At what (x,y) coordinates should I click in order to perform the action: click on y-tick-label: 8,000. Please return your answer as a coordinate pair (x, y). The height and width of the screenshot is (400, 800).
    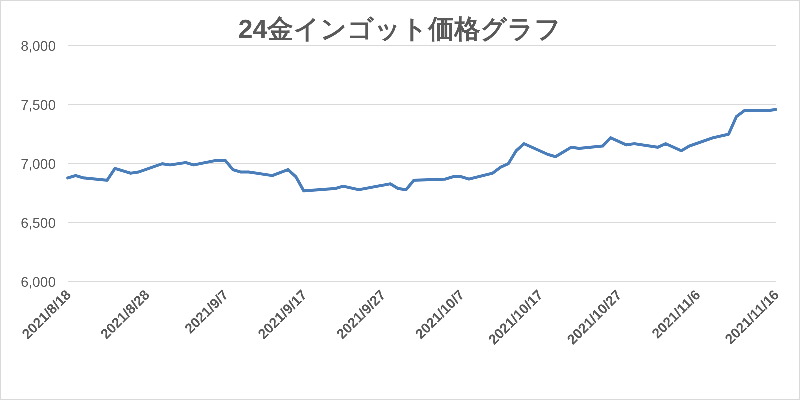
    Looking at the image, I should click on (38, 46).